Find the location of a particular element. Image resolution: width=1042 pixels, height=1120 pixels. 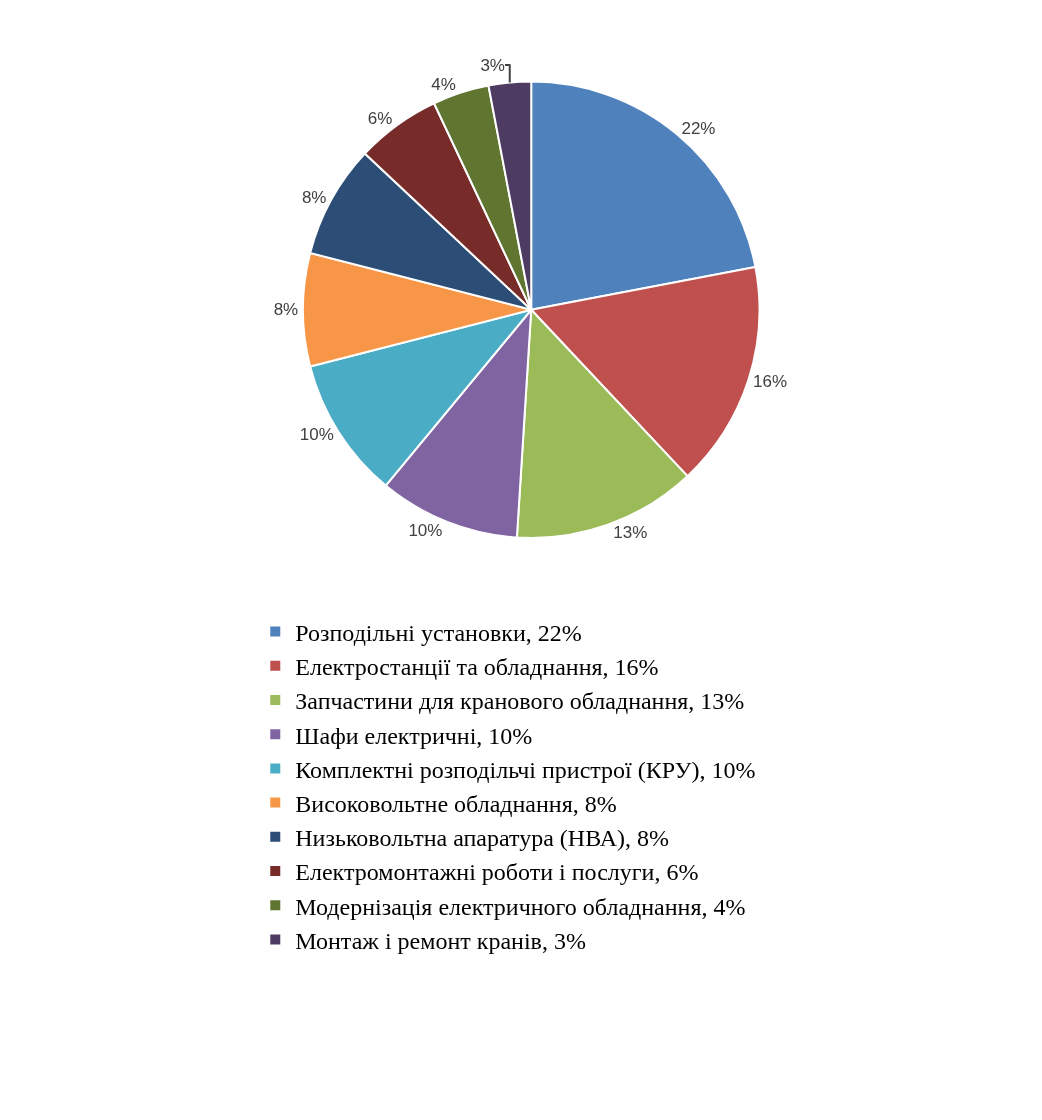

legend-label: Монтаж і ремонт кранів, 3% is located at coordinates (440, 940).